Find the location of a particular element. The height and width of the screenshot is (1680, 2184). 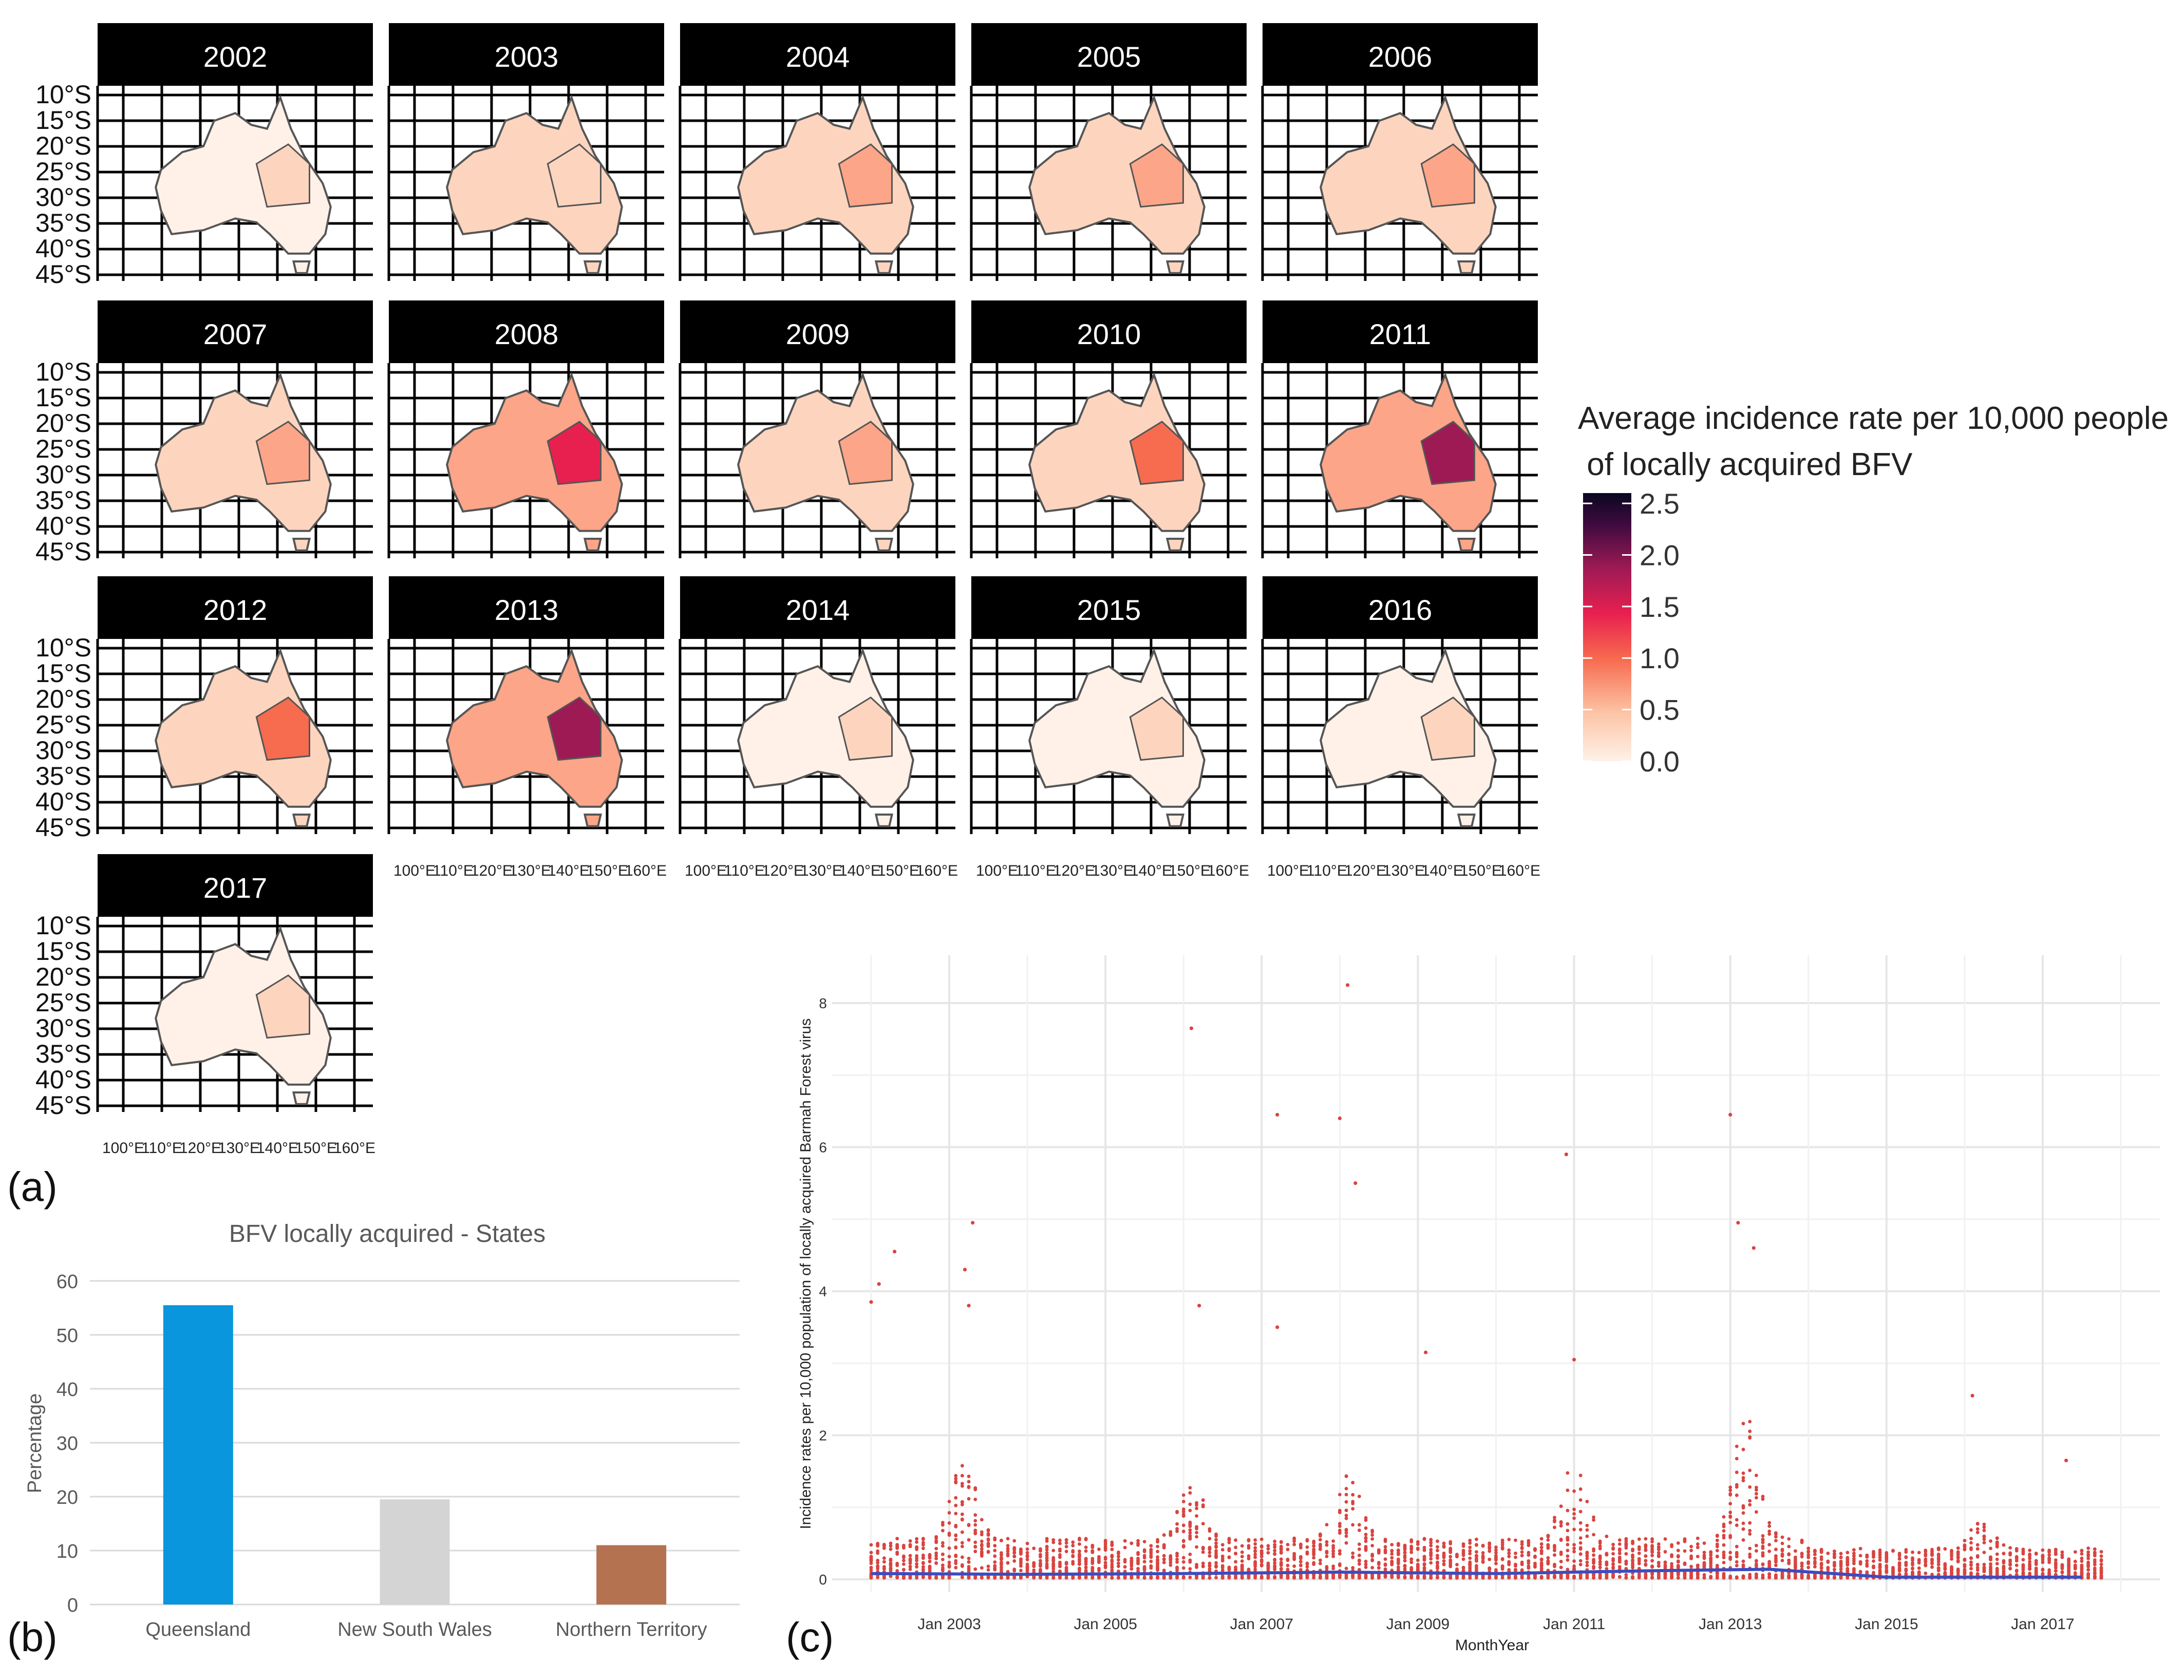

lat-tick-label: 20°S is located at coordinates (63, 976).